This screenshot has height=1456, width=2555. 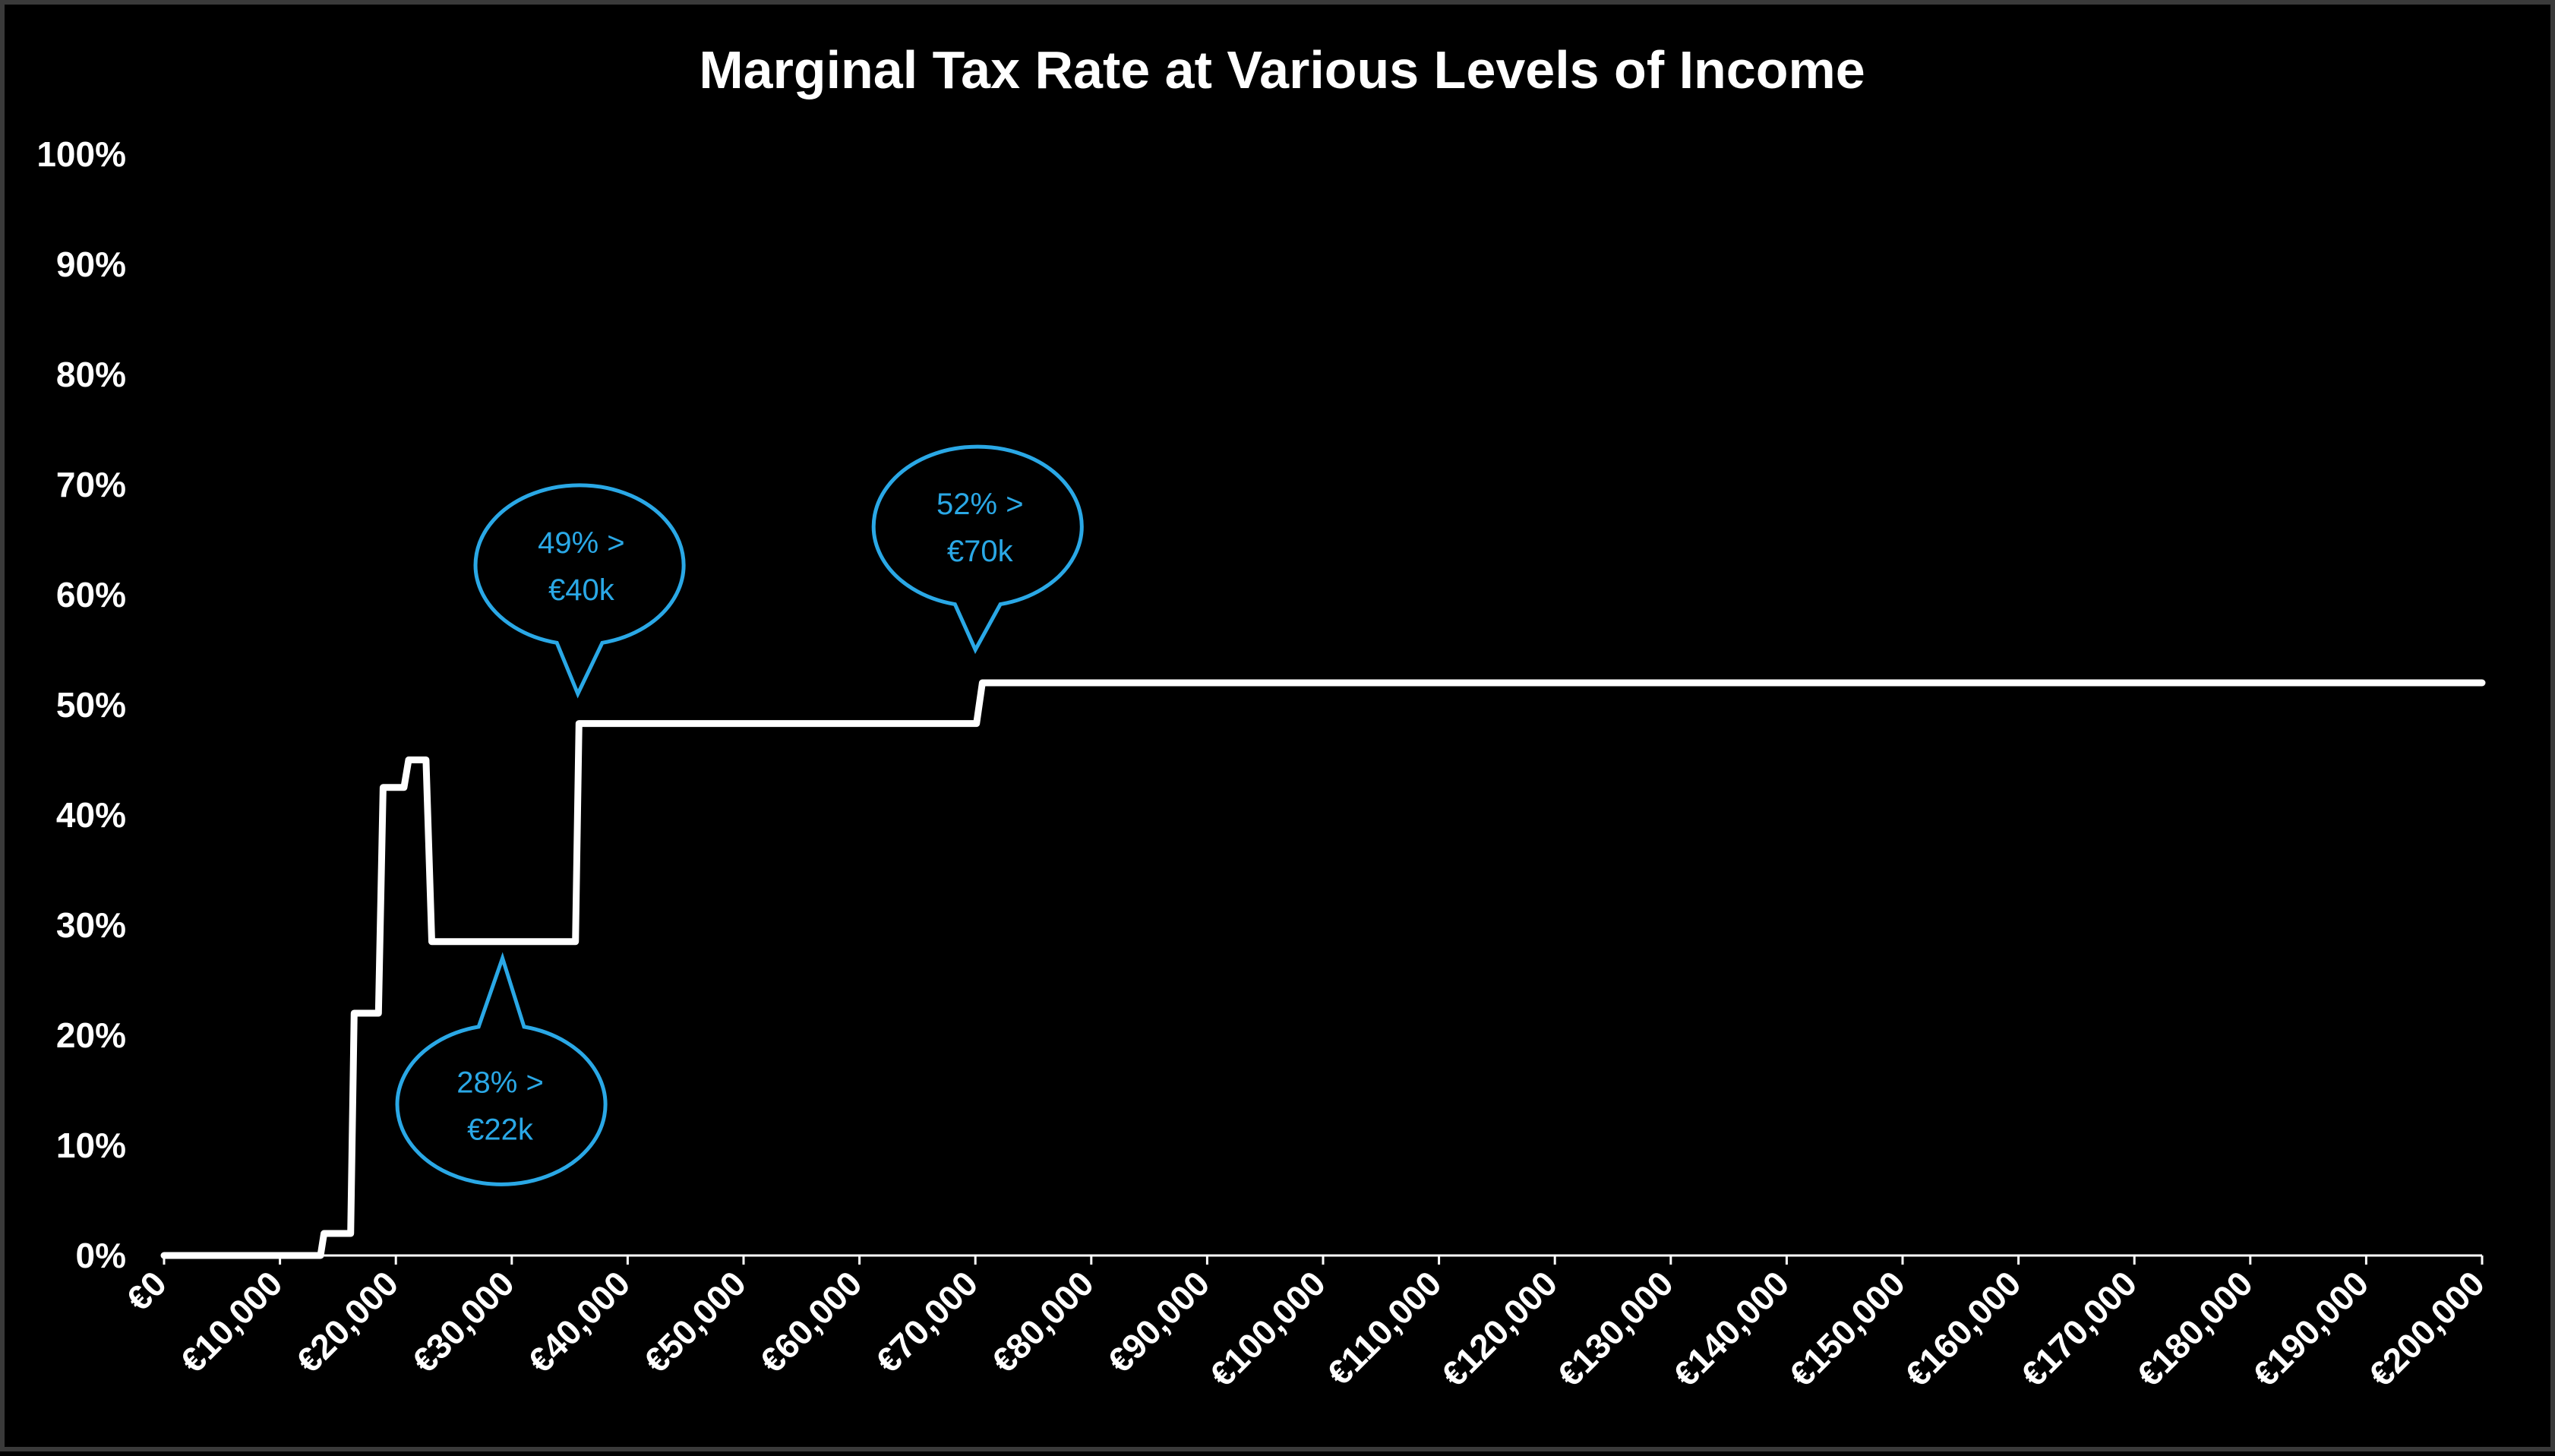 I want to click on x-tick-label: €20,000, so click(x=347, y=1321).